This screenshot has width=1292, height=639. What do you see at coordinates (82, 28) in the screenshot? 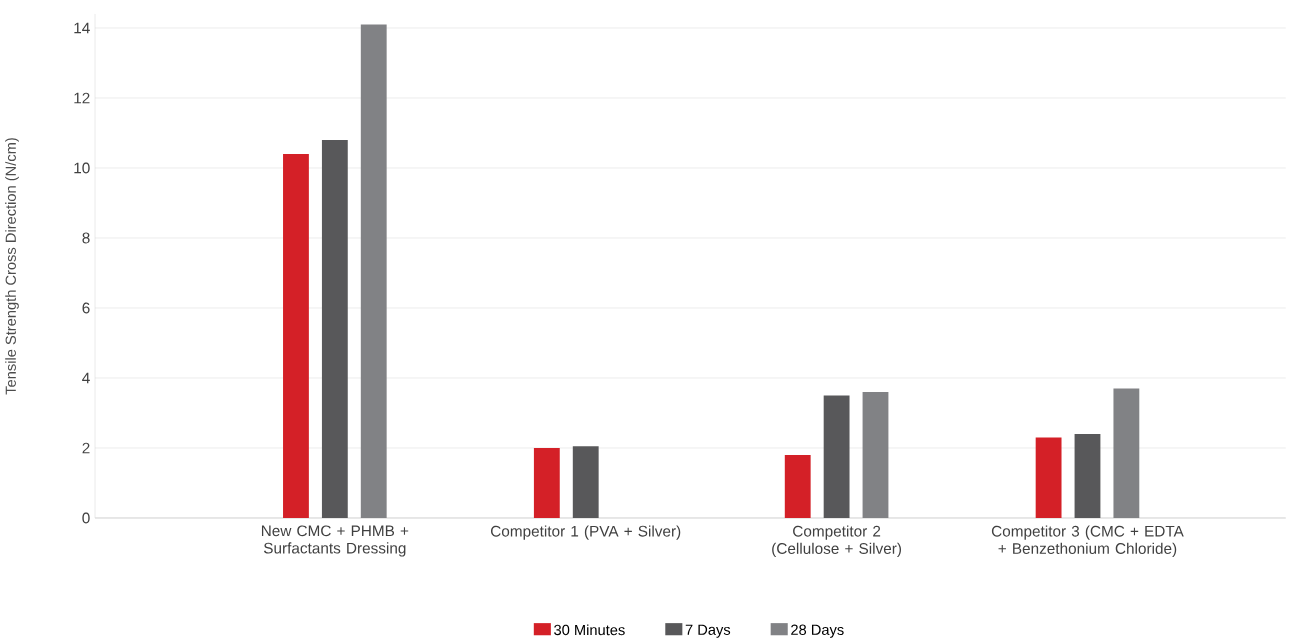
I see `y-tick-label: 14` at bounding box center [82, 28].